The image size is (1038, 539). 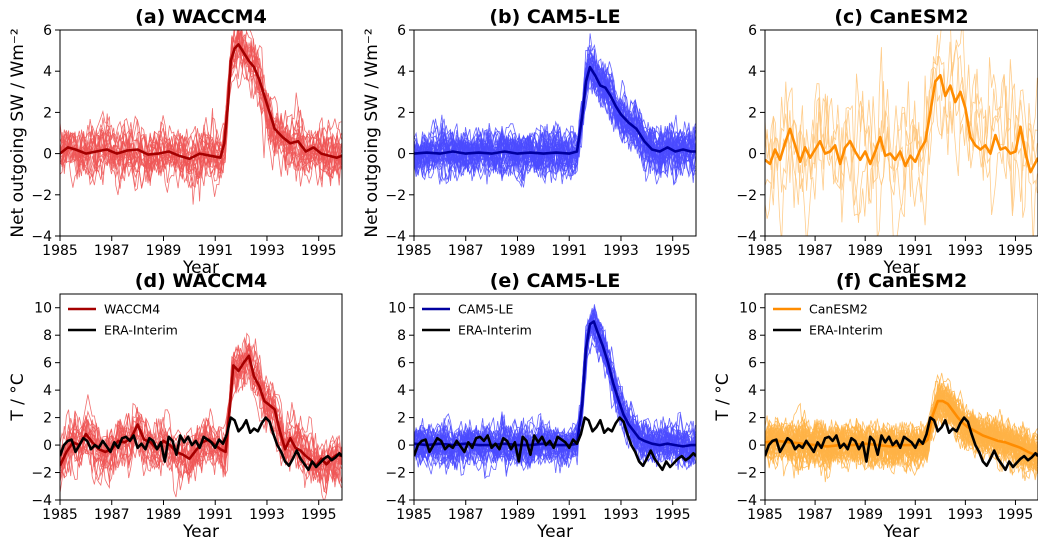 What do you see at coordinates (485, 309) in the screenshot?
I see `legend-label: CAM5-LE` at bounding box center [485, 309].